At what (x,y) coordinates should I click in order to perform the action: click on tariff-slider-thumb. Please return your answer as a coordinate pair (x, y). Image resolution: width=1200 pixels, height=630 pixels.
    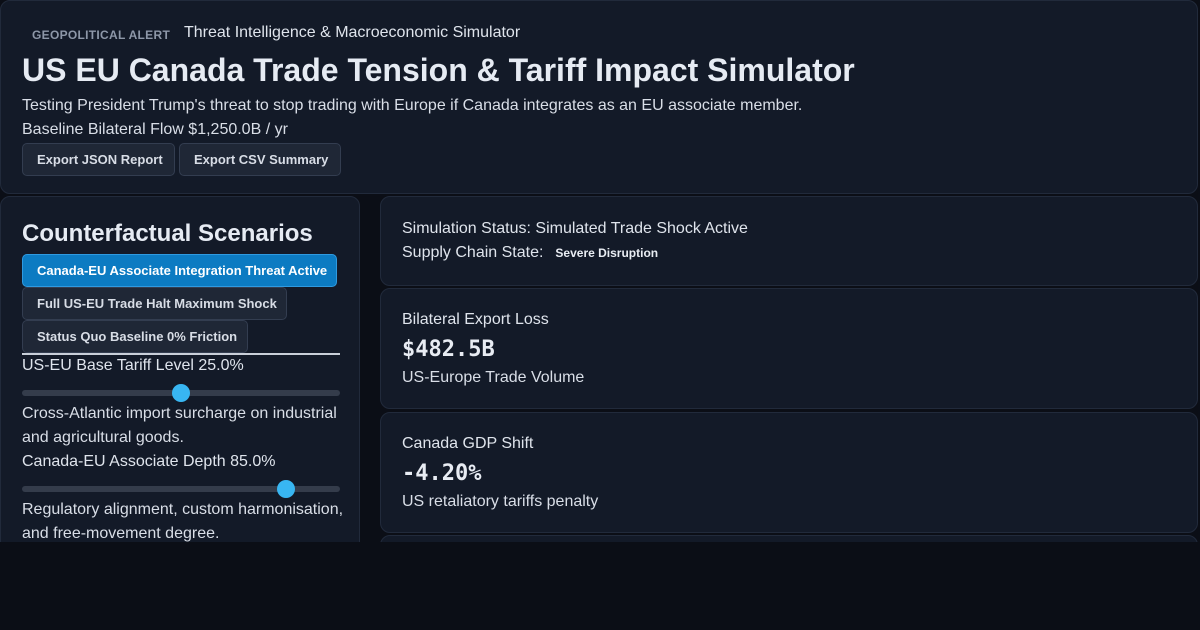
    Looking at the image, I should click on (181, 393).